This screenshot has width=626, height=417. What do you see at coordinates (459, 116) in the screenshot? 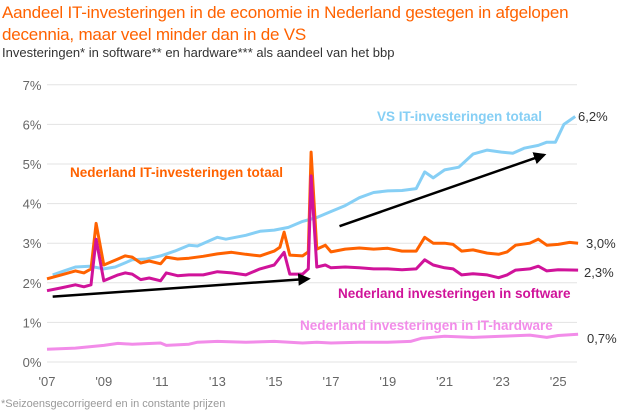
I see `series-label-vs-totaal: VS IT-investeringen totaal` at bounding box center [459, 116].